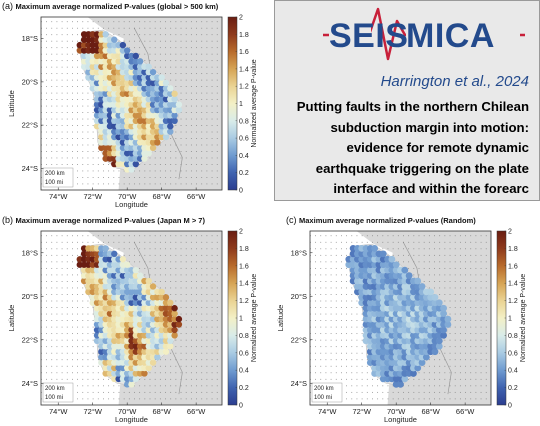  What do you see at coordinates (7, 220) in the screenshot?
I see `panel-label: (b)` at bounding box center [7, 220].